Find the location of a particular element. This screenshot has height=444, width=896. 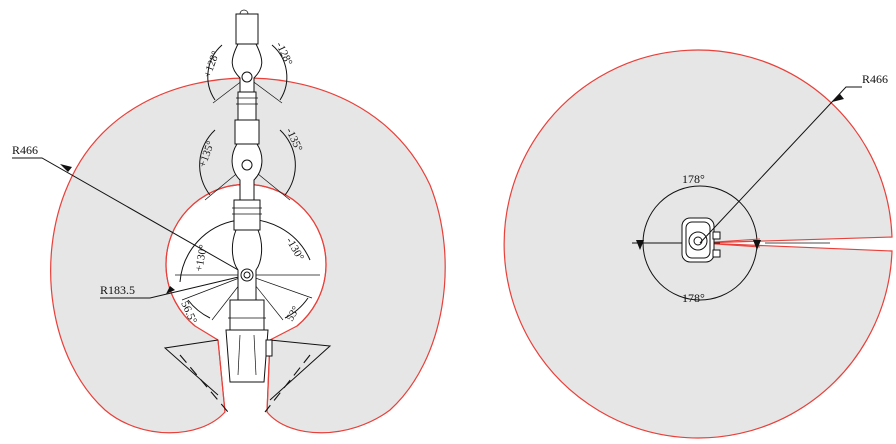

left-r1835-label: R183.5 is located at coordinates (117, 290).